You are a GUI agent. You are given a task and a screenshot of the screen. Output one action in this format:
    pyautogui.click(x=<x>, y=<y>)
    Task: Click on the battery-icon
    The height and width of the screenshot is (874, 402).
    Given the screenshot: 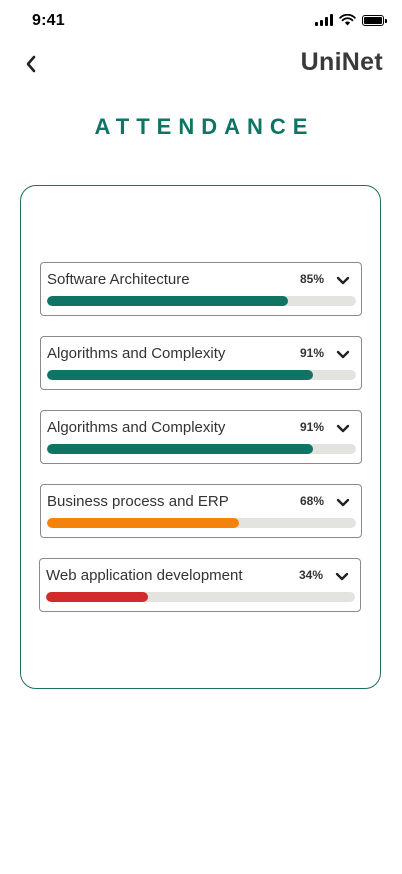 What is the action you would take?
    pyautogui.click(x=374, y=20)
    